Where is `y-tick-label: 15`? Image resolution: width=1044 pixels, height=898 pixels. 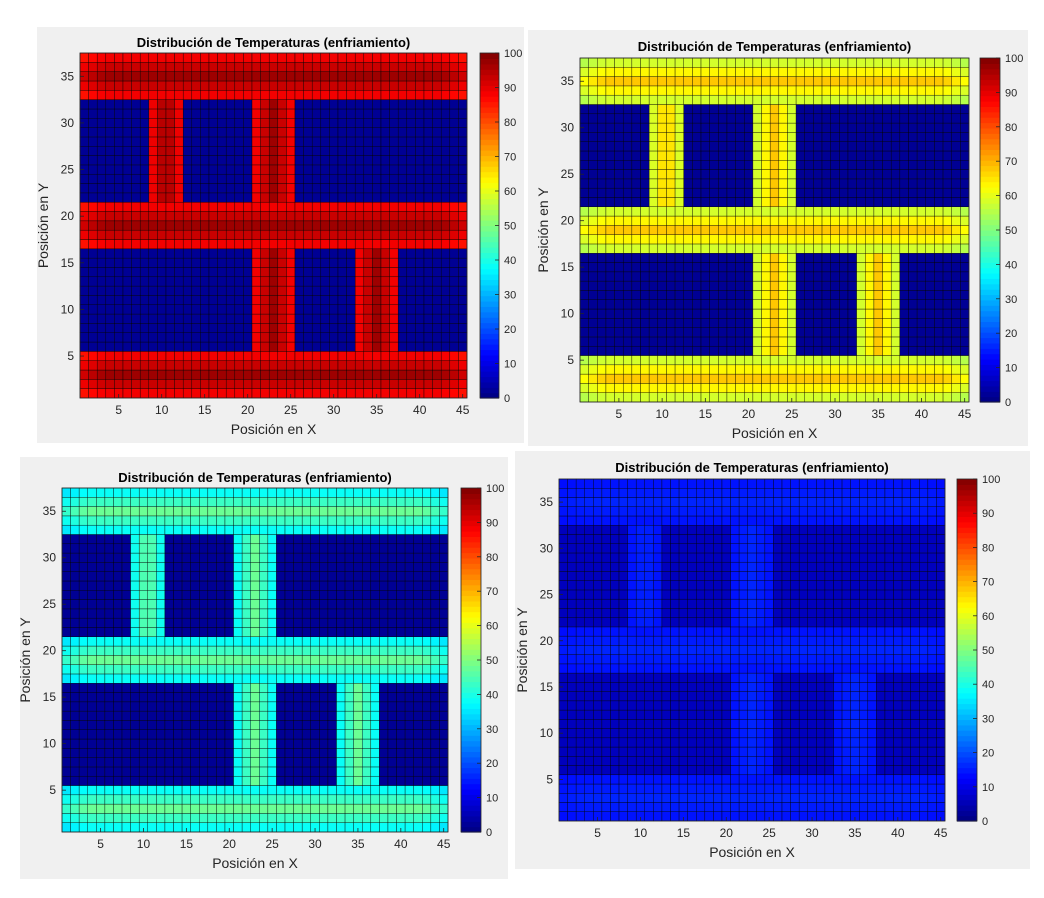 y-tick-label: 15 is located at coordinates (68, 263).